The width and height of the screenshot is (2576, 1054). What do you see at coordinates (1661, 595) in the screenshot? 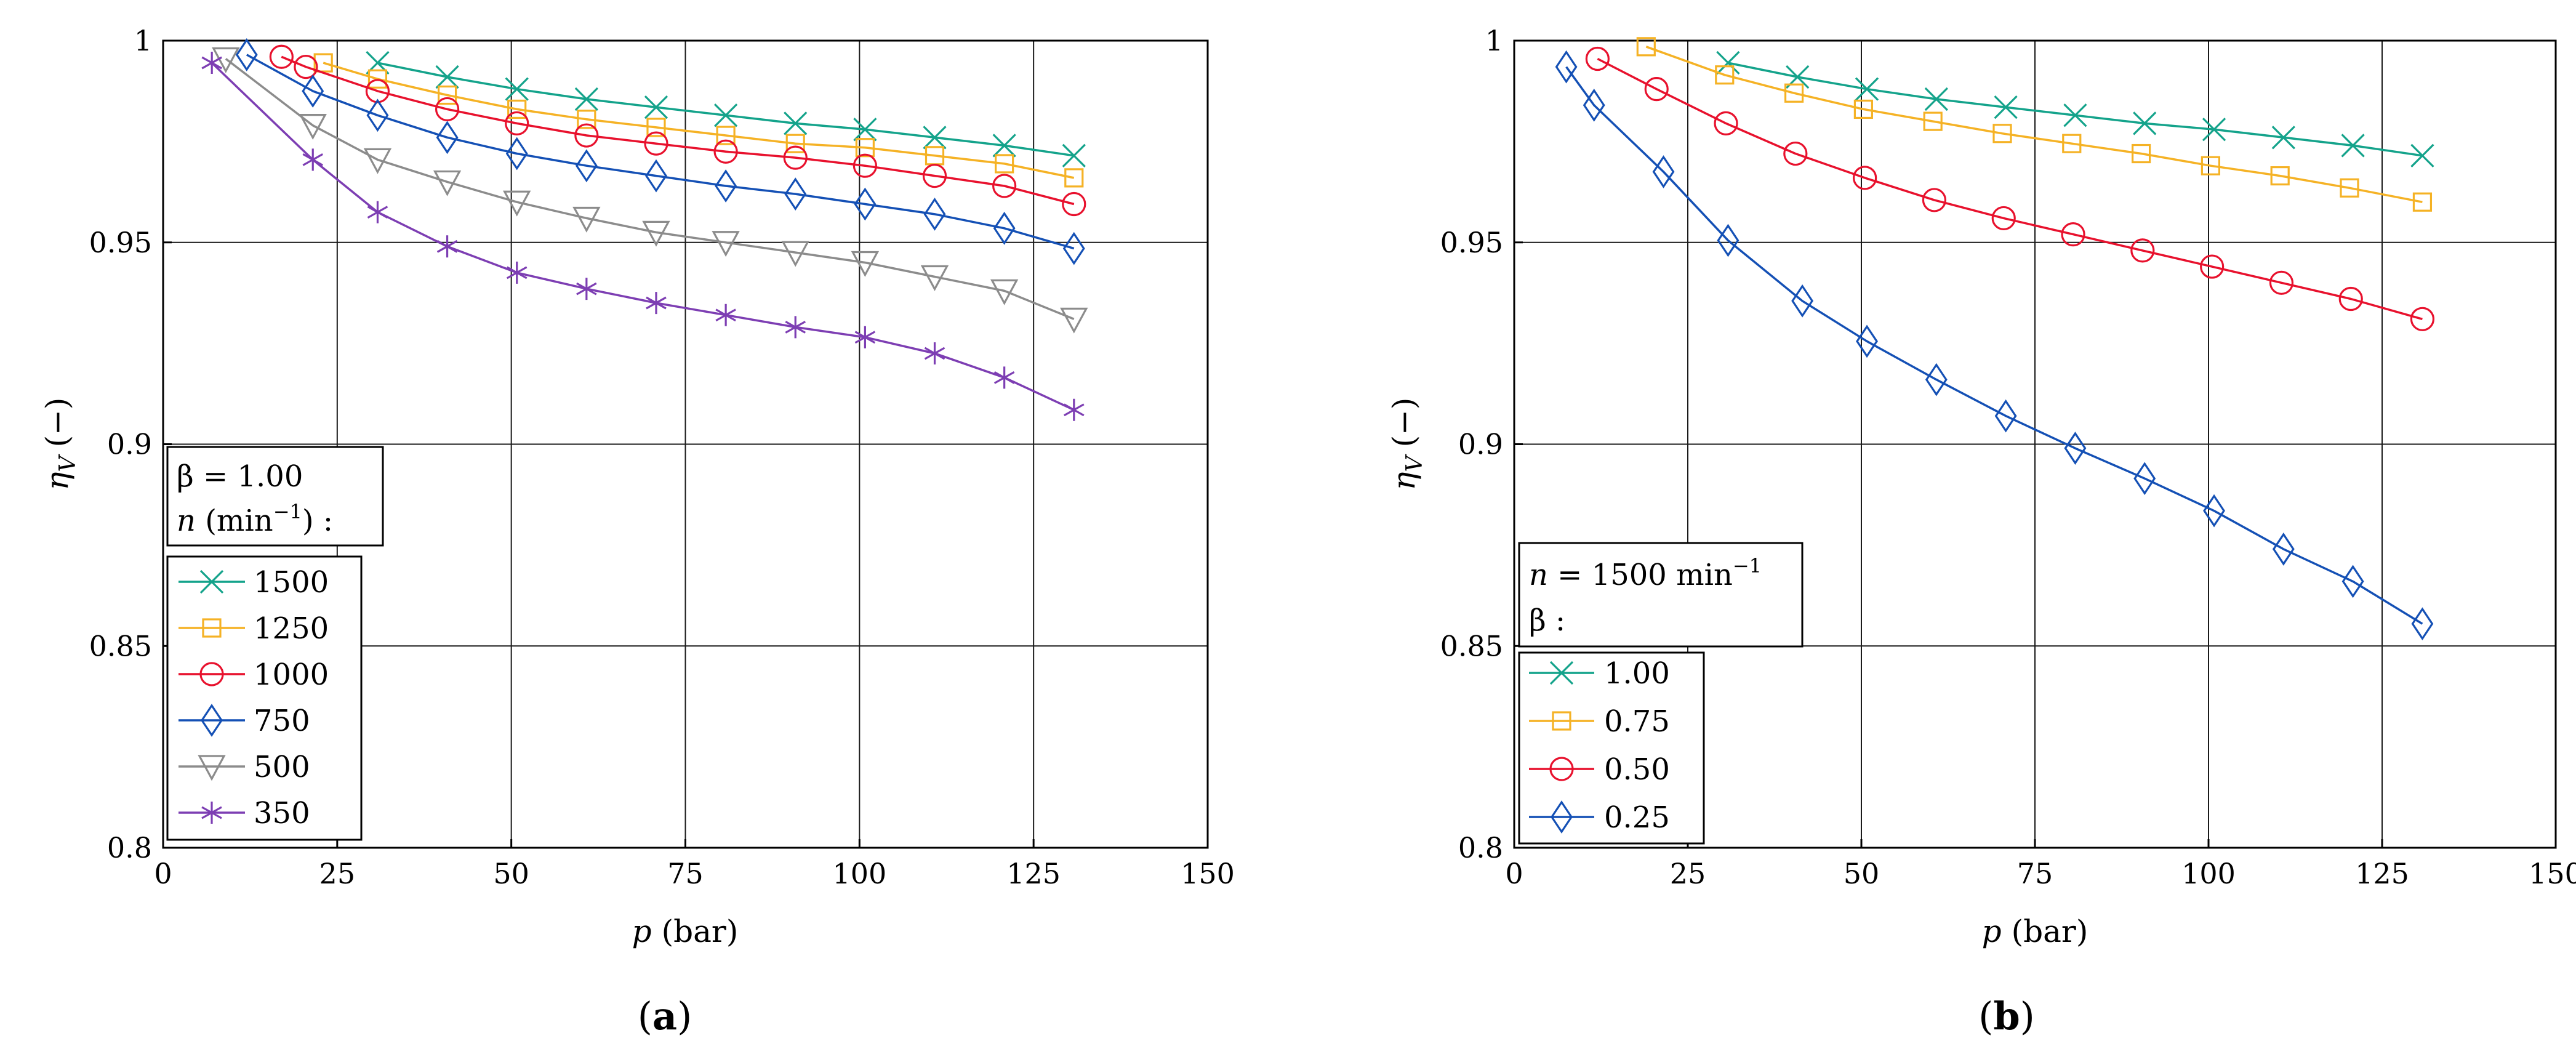
I see `legend-header-b: n = 1500 min−1 β :` at bounding box center [1661, 595].